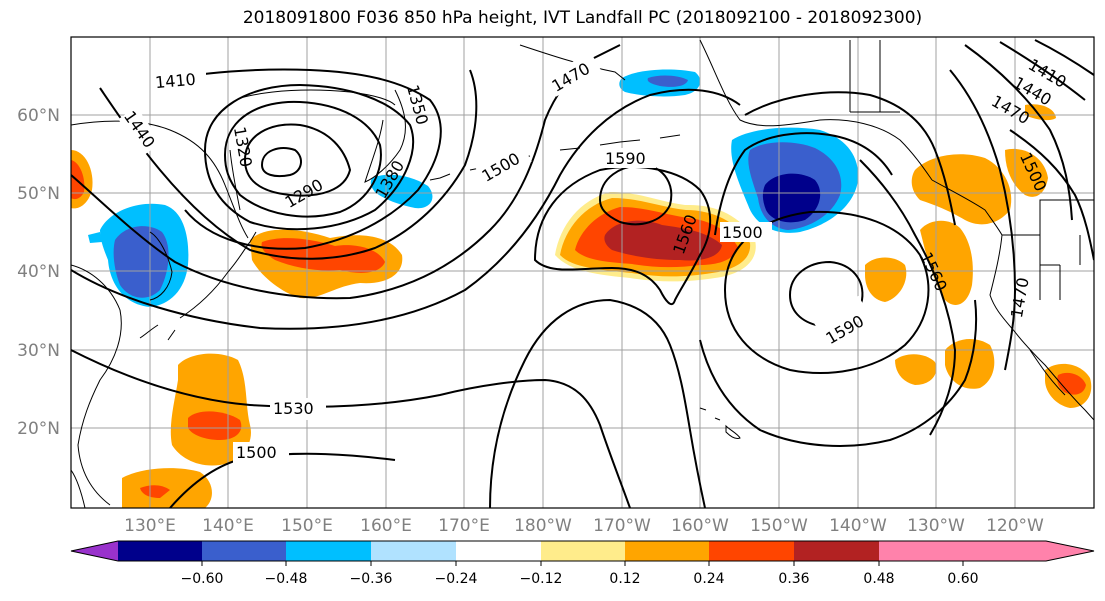 The width and height of the screenshot is (1105, 601). I want to click on cb-tick-label-4: −0.12, so click(541, 579).